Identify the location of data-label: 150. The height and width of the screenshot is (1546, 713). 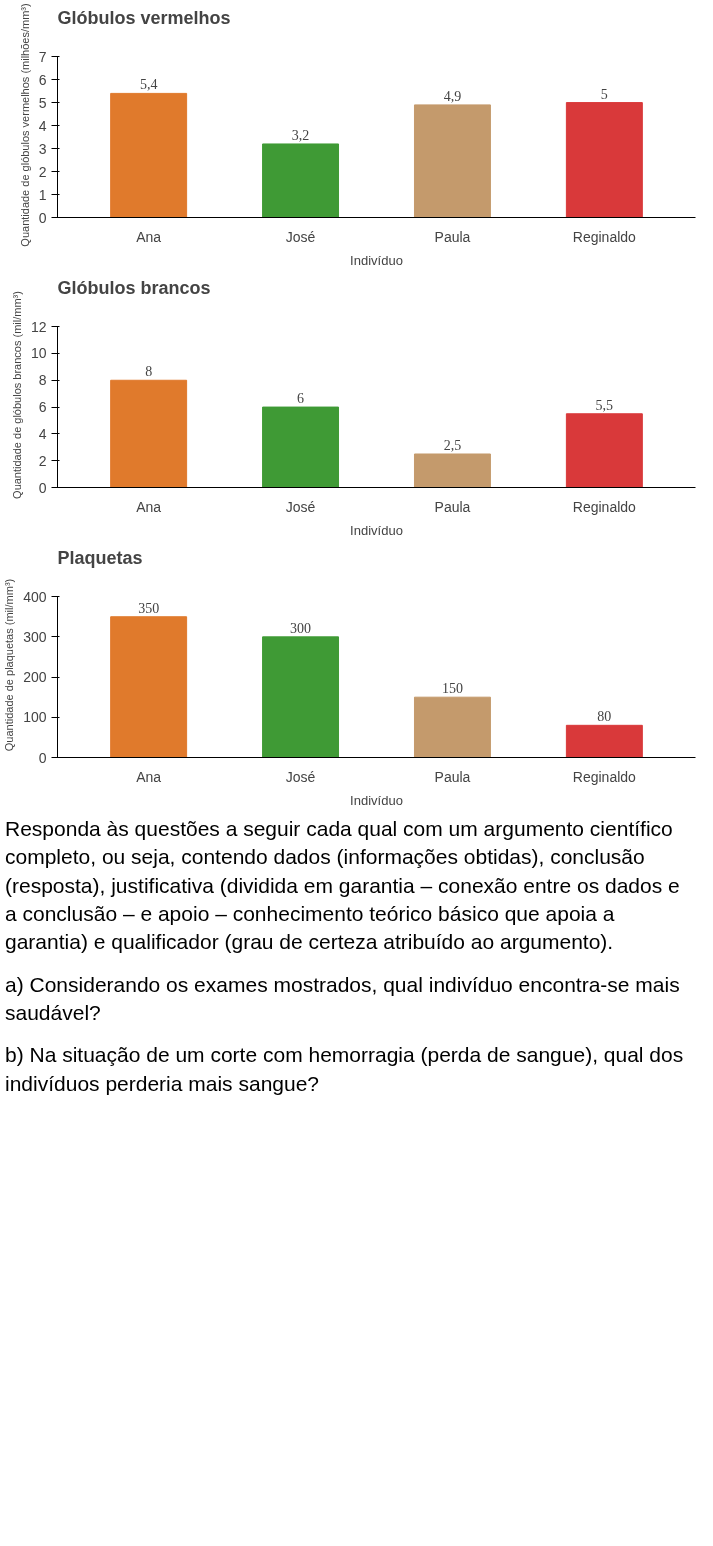
(452, 689).